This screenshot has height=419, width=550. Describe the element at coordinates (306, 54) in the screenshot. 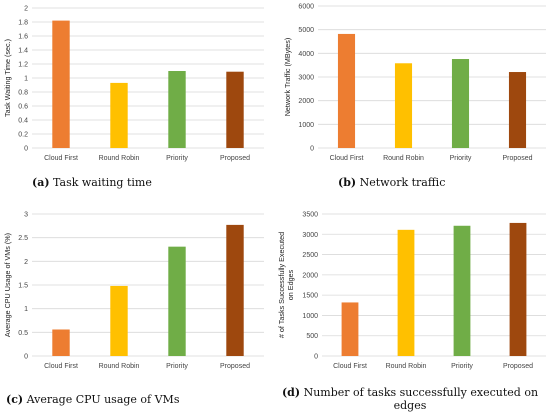

I see `y-tick-label: 4000` at that location.